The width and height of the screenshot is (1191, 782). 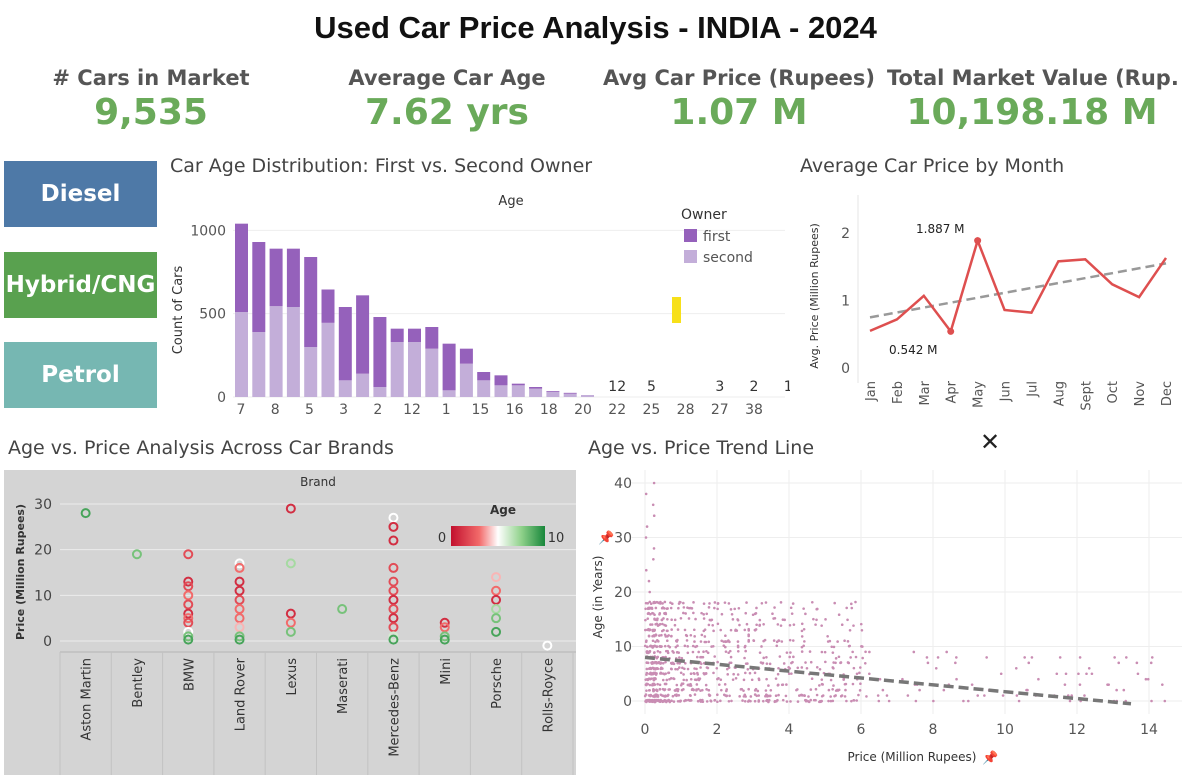 I want to click on close-icon: ✕, so click(x=990, y=442).